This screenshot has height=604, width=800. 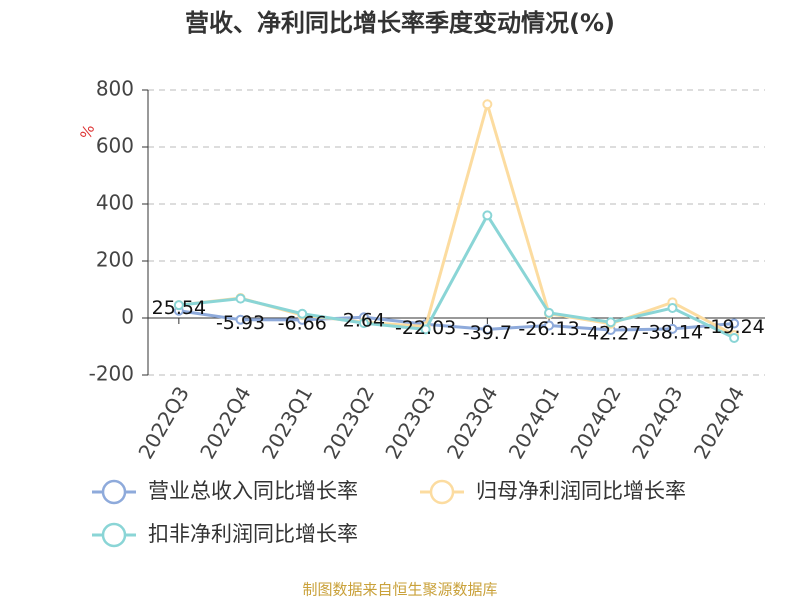 I want to click on x-tick-label: 2024Q3, so click(x=657, y=422).